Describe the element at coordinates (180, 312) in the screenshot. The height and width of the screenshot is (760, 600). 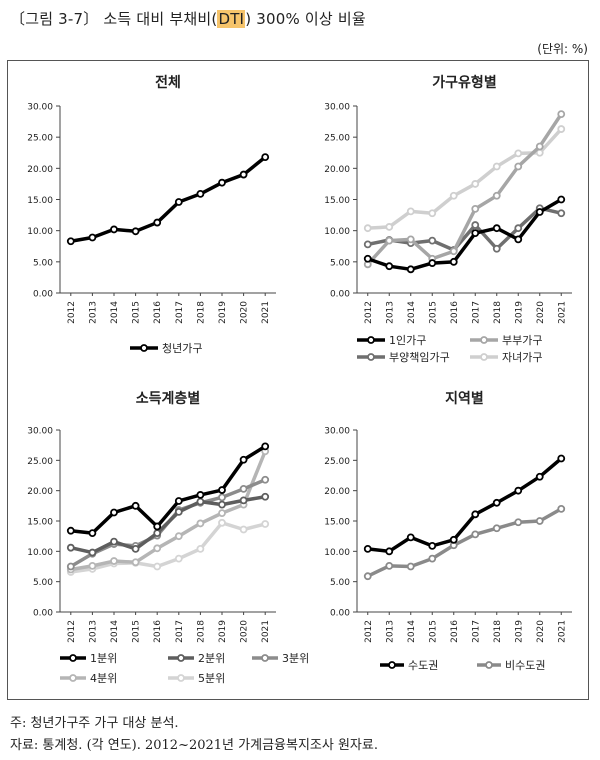
I see `x-tick-label: 2017` at that location.